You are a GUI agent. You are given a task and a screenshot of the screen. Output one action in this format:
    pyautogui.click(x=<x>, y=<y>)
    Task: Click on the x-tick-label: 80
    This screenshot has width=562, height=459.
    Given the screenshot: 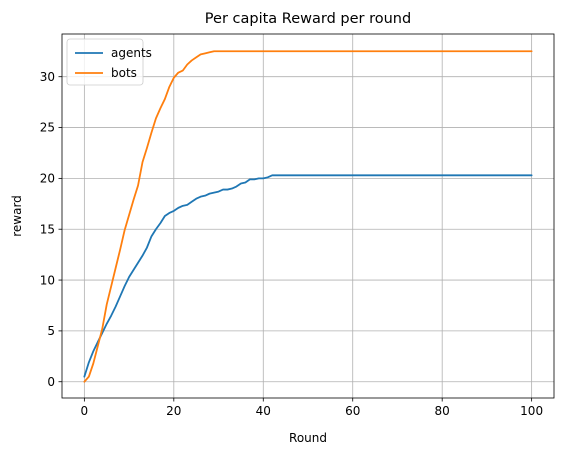 What is the action you would take?
    pyautogui.click(x=442, y=411)
    